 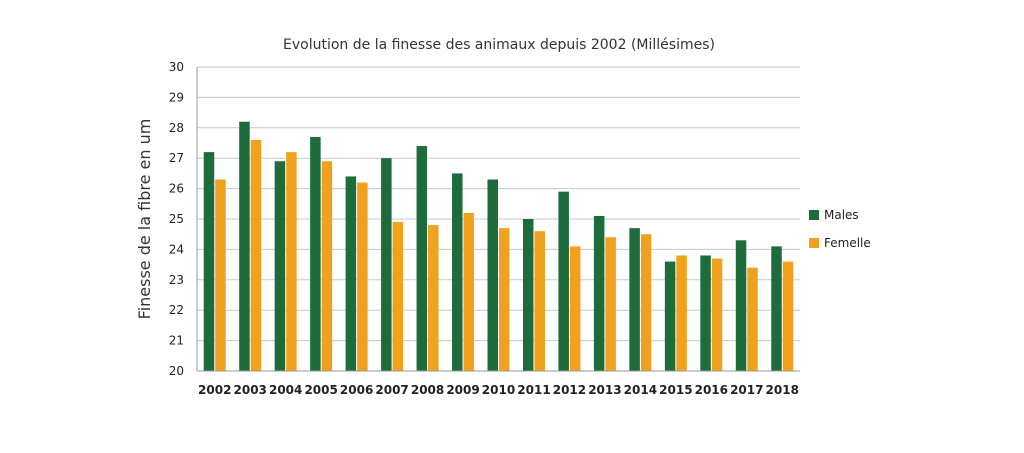 I want to click on x-tick-label: 2008, so click(x=427, y=390).